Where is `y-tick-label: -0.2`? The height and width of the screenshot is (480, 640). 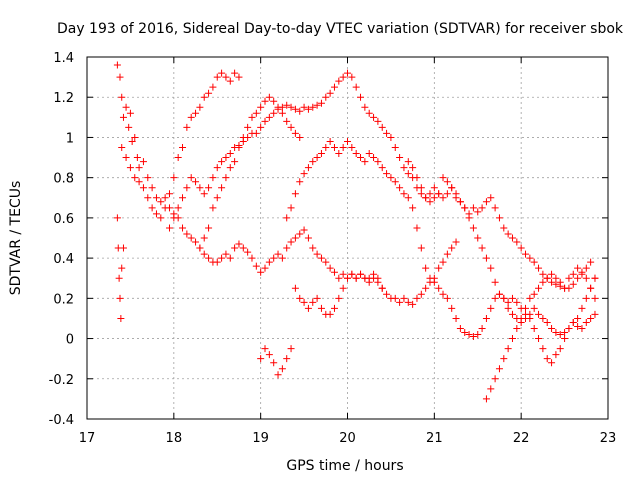
y-tick-label: -0.2 is located at coordinates (61, 380).